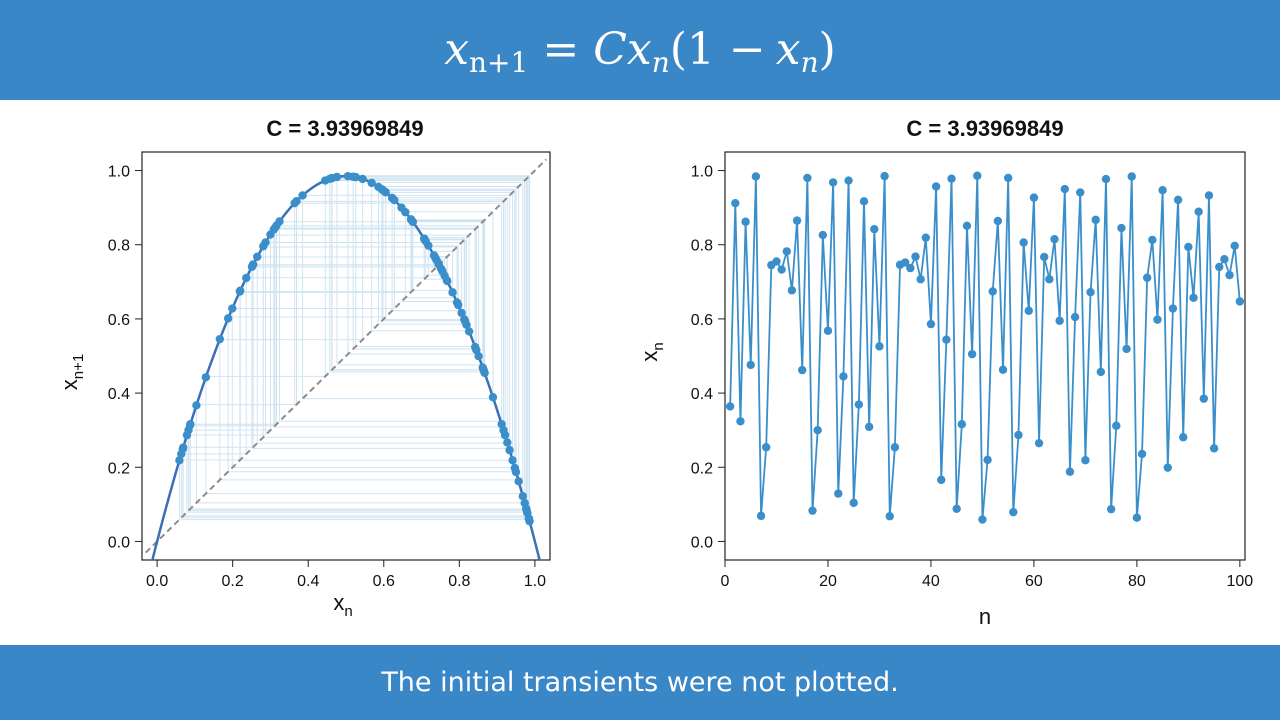 This screenshot has width=1280, height=720. Describe the element at coordinates (828, 581) in the screenshot. I see `x-tick-label: 20` at that location.